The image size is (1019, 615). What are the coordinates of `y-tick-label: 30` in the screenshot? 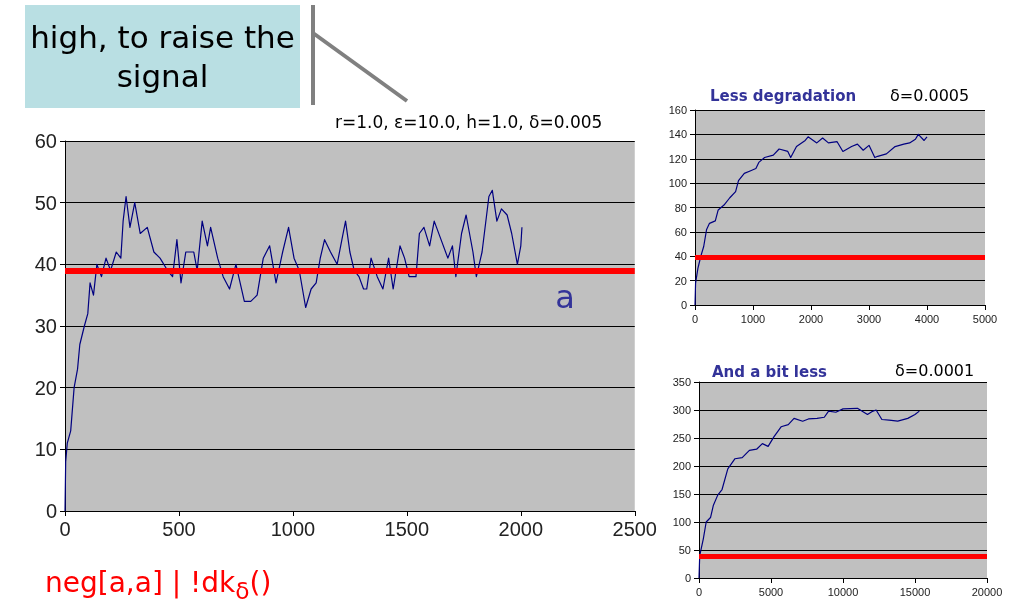 It's located at (45, 326).